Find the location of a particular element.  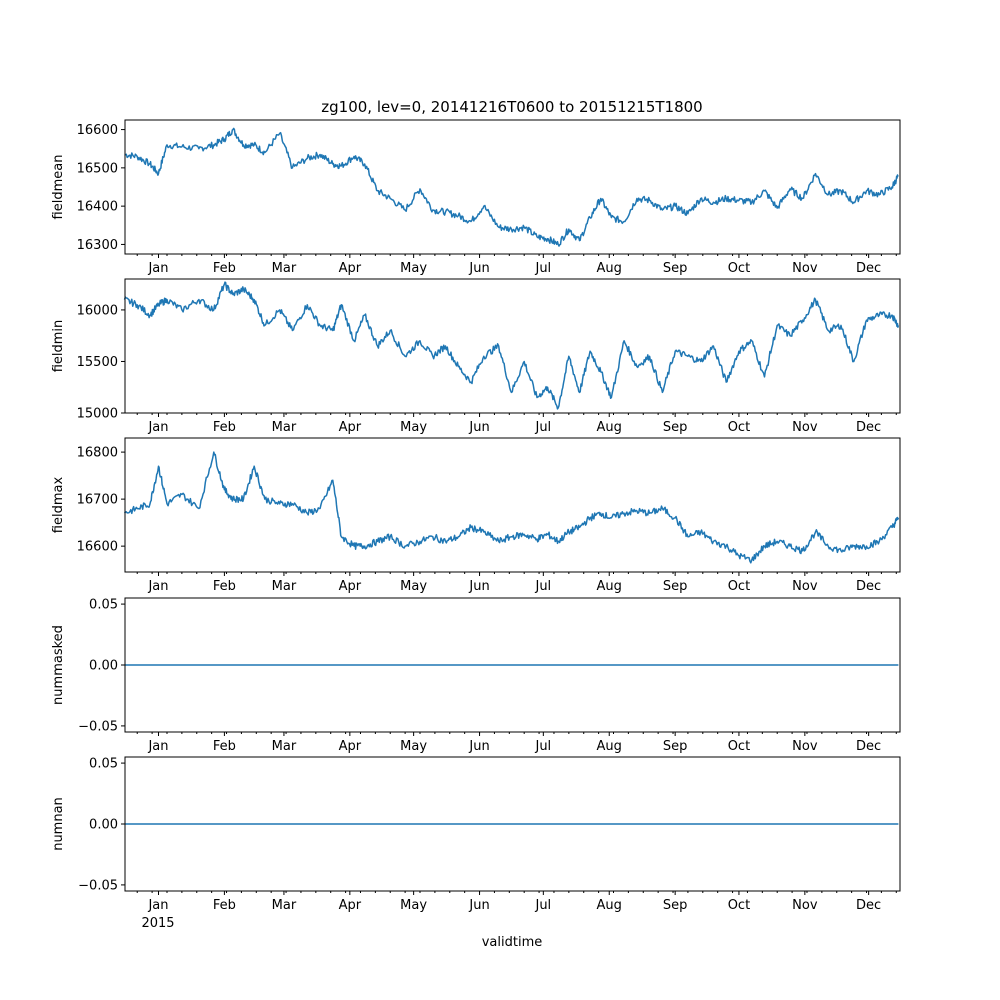

x-year-label: 2015 is located at coordinates (157, 923).